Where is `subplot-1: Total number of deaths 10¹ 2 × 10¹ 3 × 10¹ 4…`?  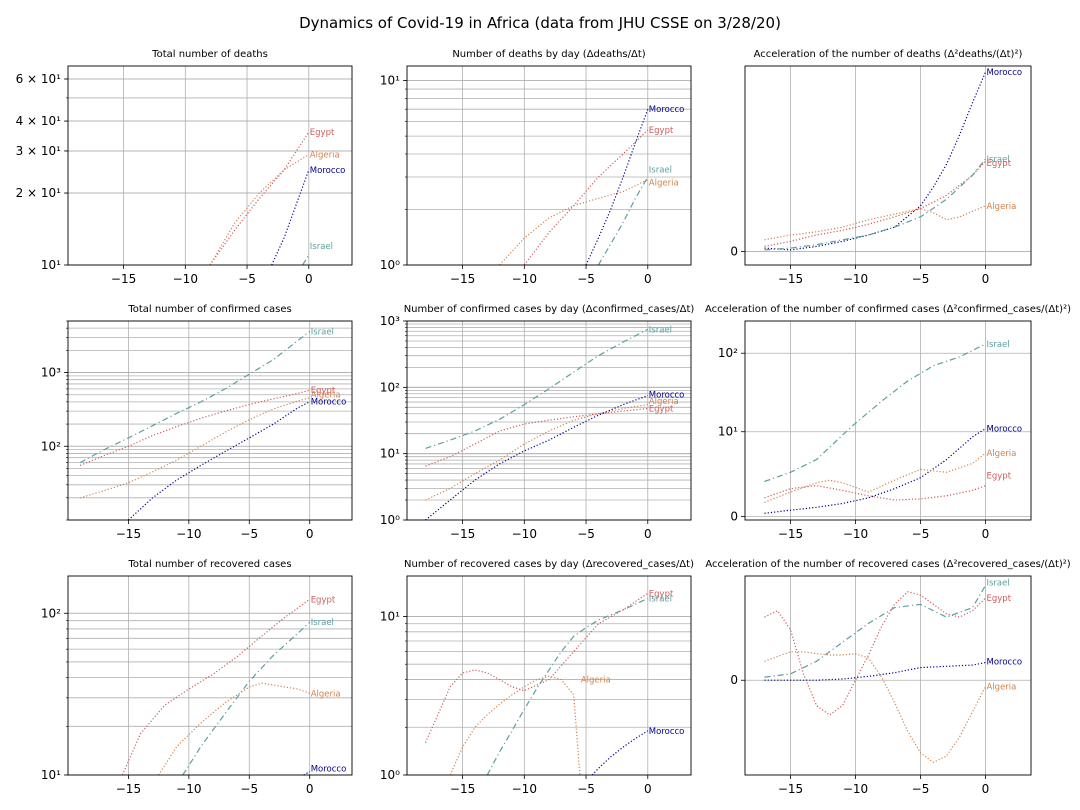
subplot-1: Total number of deaths 10¹ 2 × 10¹ 3 × 10¹ 4… is located at coordinates (184, 167).